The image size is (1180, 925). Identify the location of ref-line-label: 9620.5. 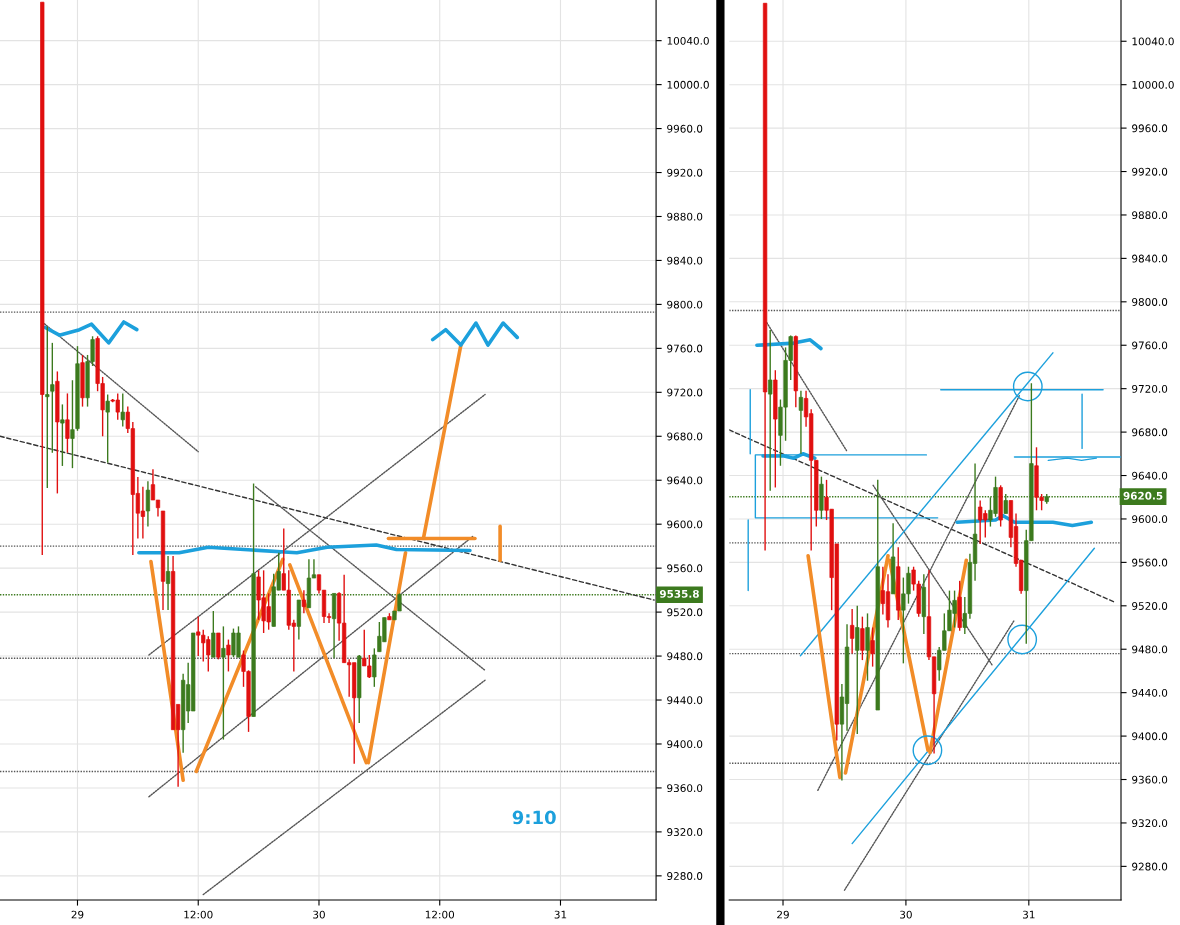
(1143, 495).